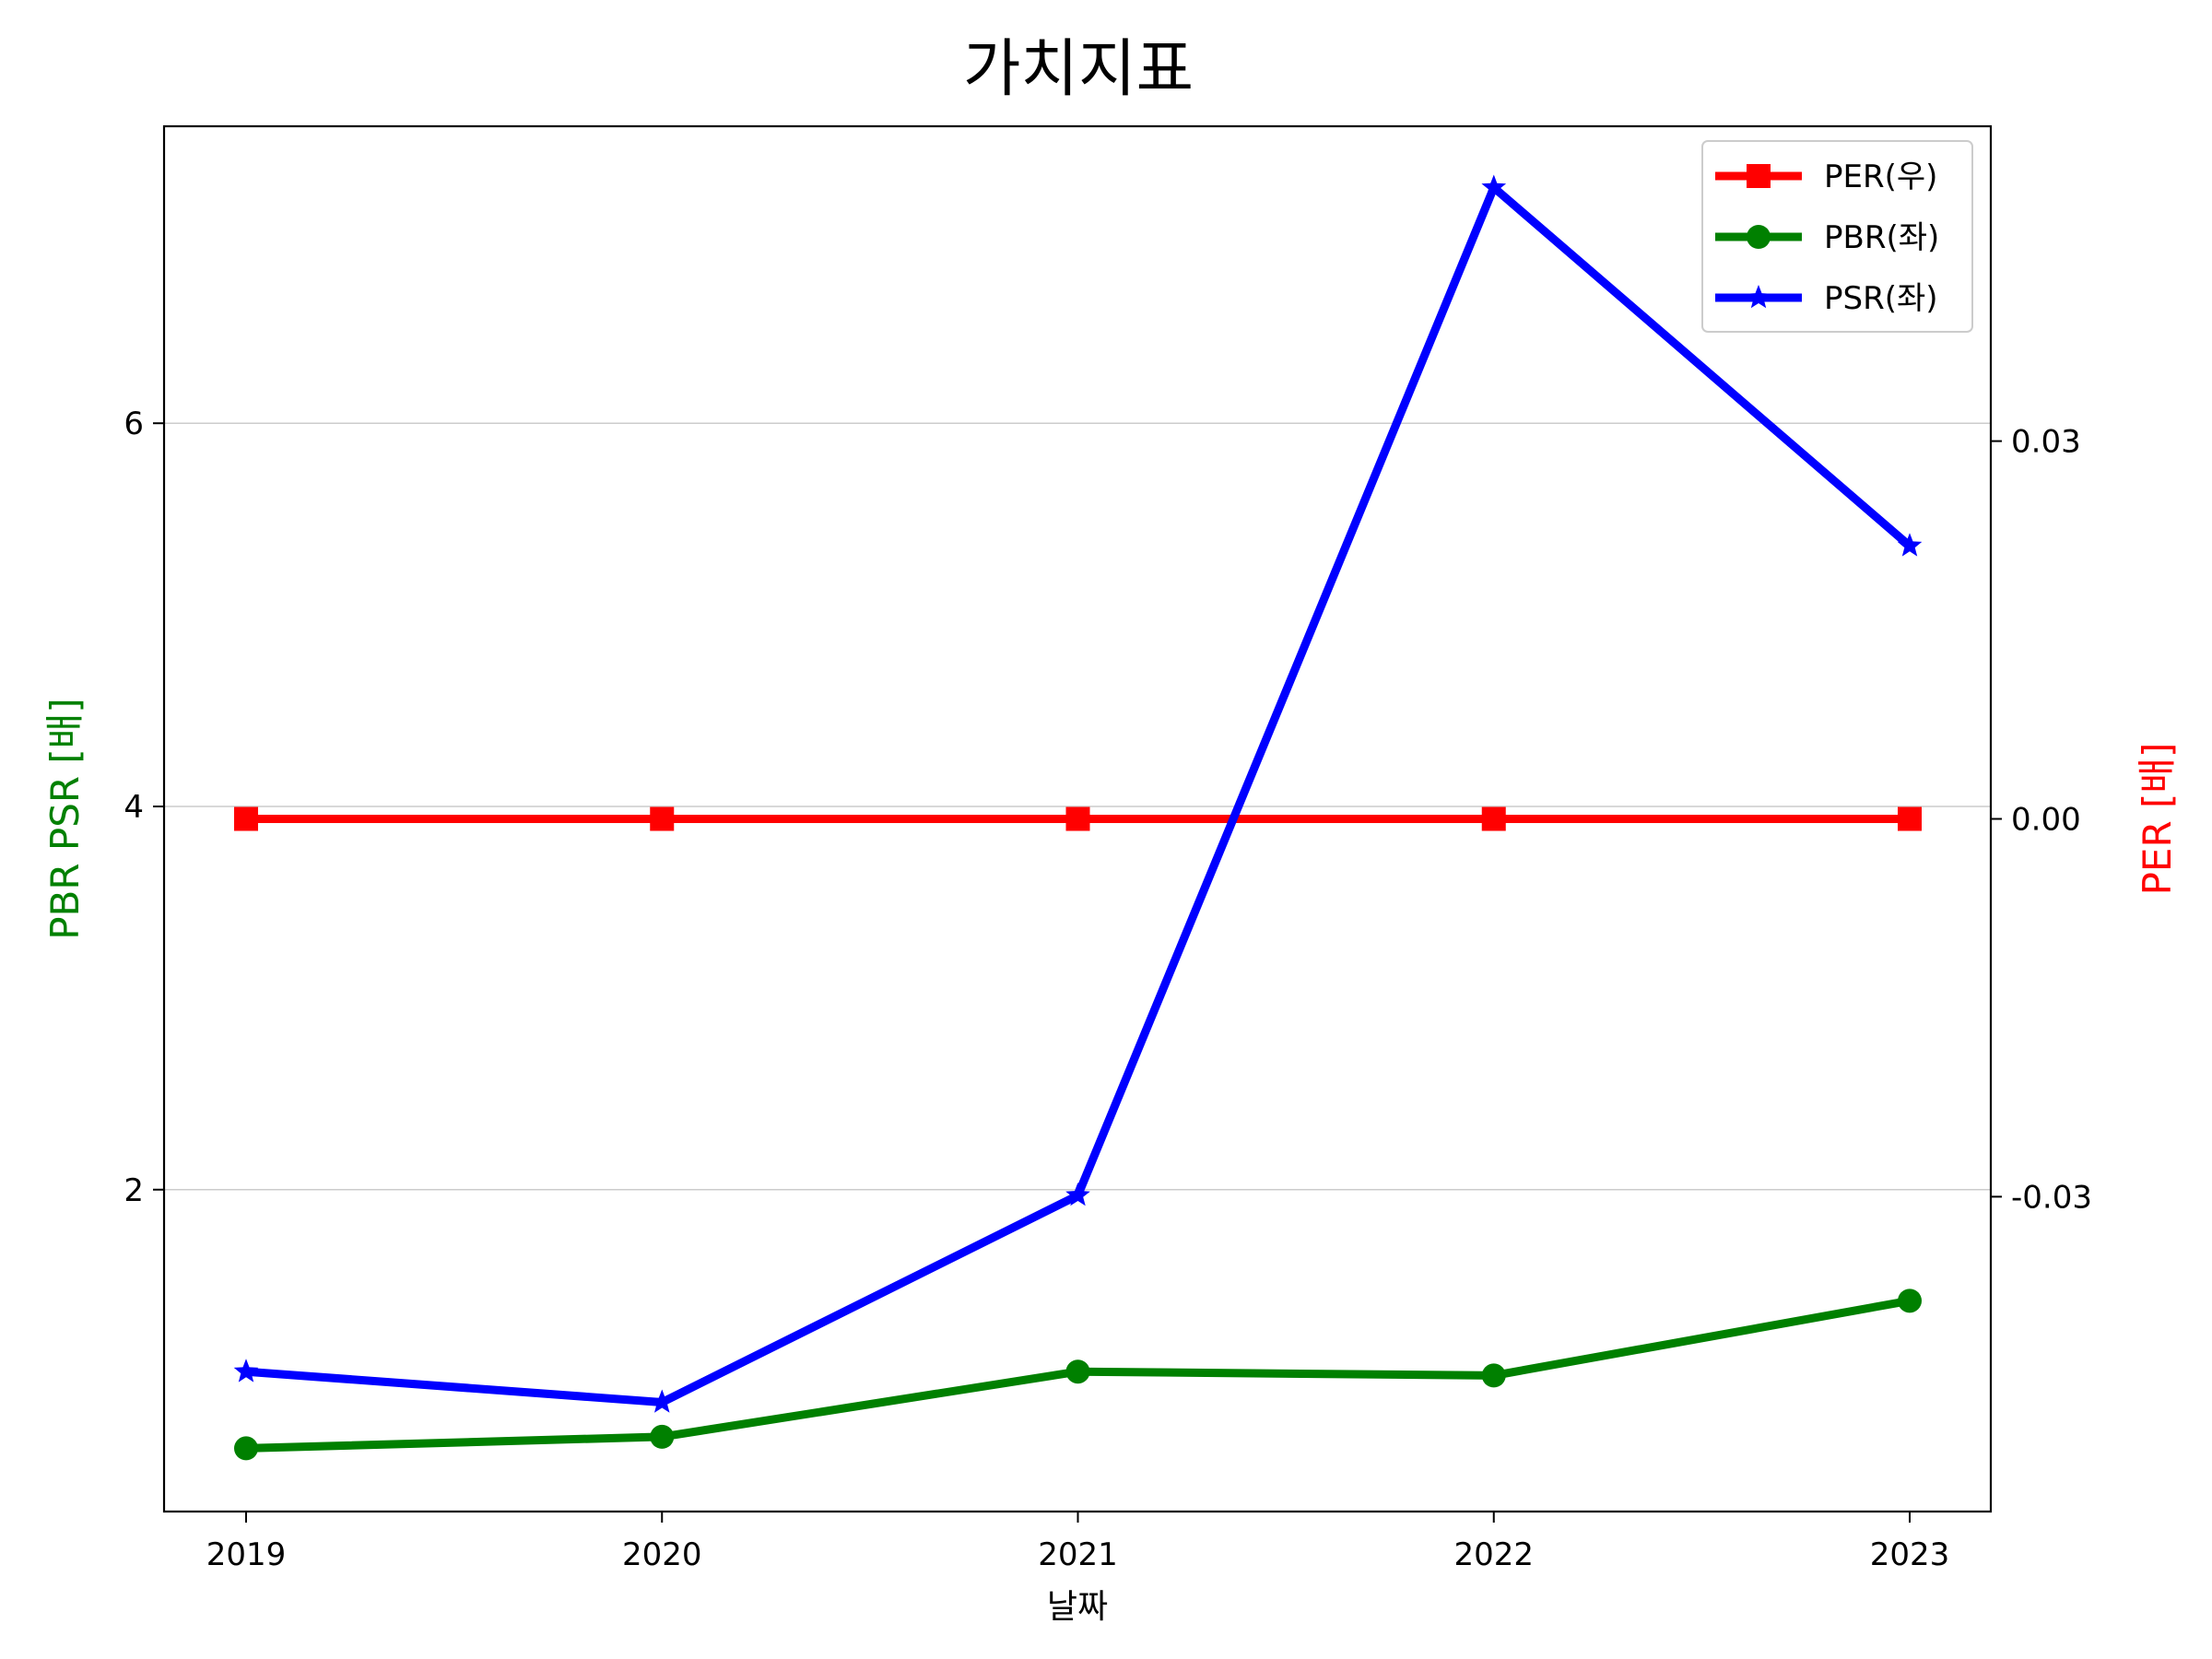  Describe the element at coordinates (2046, 820) in the screenshot. I see `y-right-tick-label: 0.00` at that location.